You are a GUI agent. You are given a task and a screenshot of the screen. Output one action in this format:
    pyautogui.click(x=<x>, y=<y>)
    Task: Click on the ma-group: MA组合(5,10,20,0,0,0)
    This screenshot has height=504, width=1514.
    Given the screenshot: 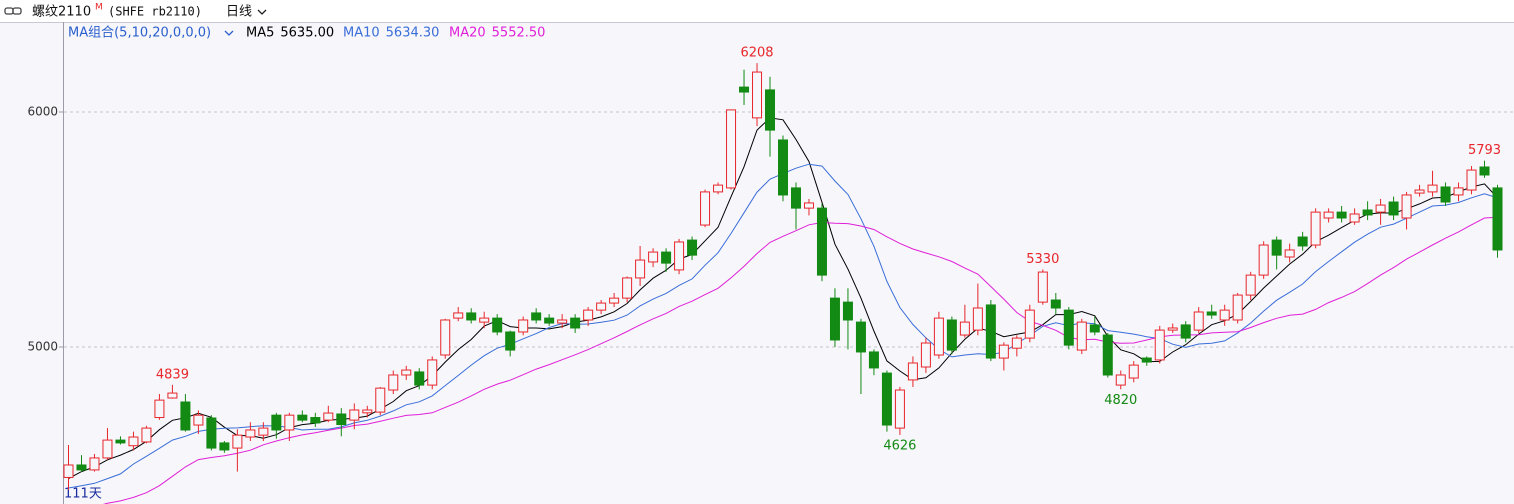 What is the action you would take?
    pyautogui.click(x=139, y=33)
    